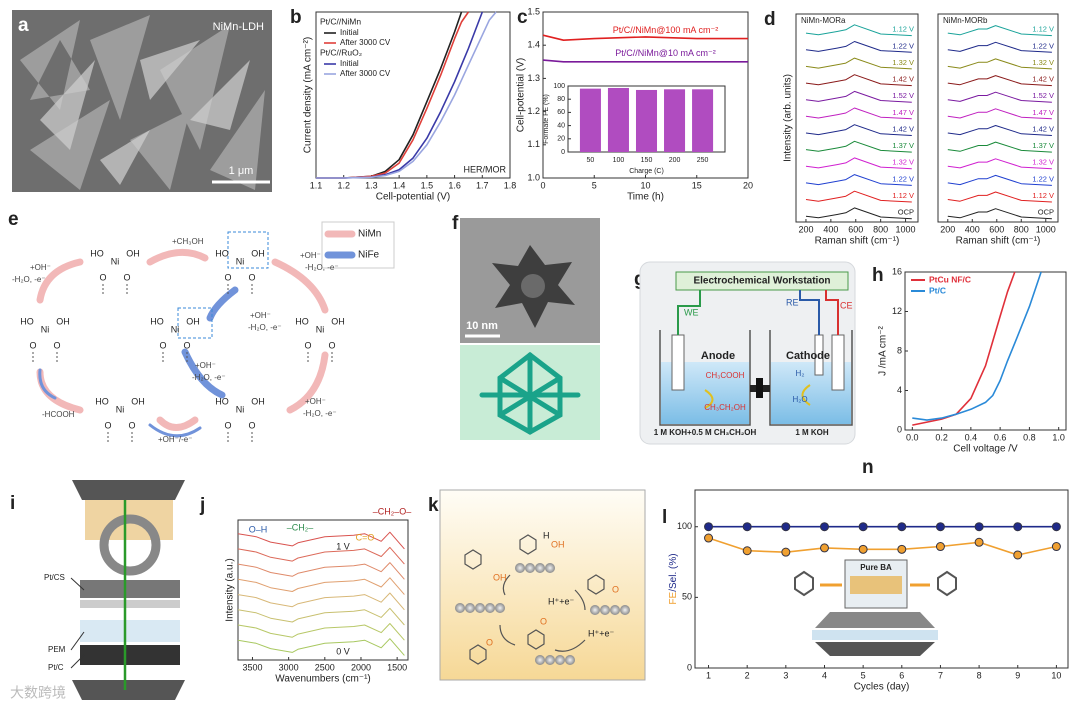  Describe the element at coordinates (371, 185) in the screenshot. I see `x-tick-label: 1.3` at that location.